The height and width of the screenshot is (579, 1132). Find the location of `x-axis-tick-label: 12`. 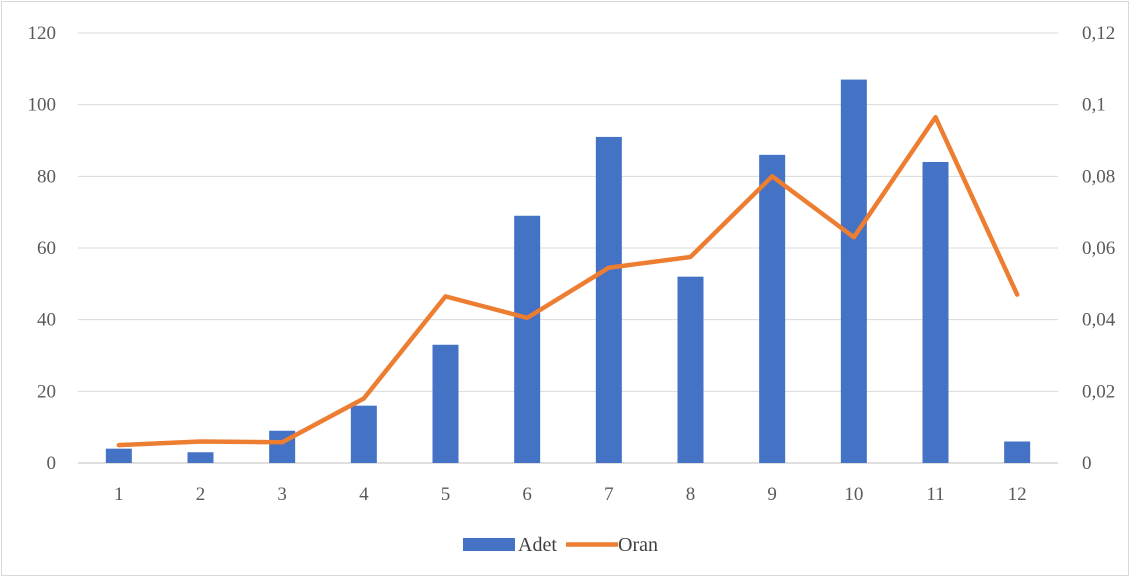

x-axis-tick-label: 12 is located at coordinates (1017, 494).